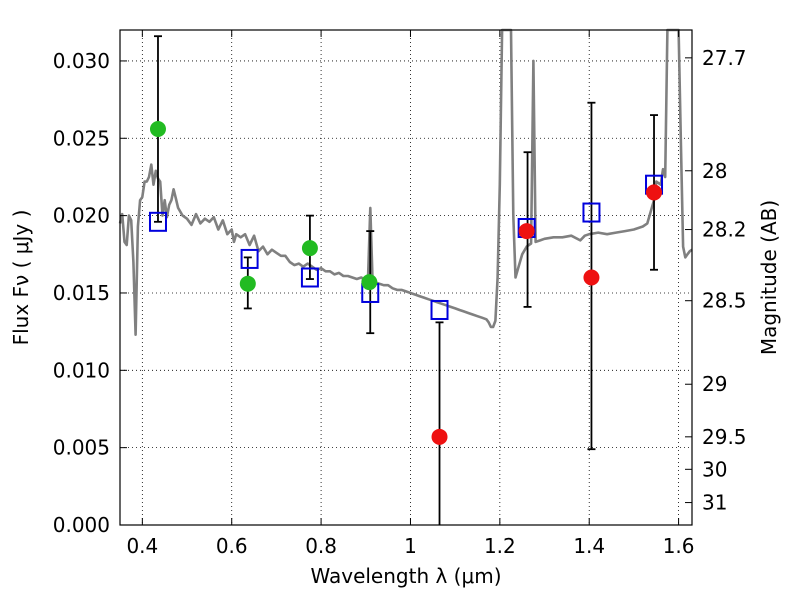  Describe the element at coordinates (724, 301) in the screenshot. I see `magnitude-tick-label: 28.5` at that location.